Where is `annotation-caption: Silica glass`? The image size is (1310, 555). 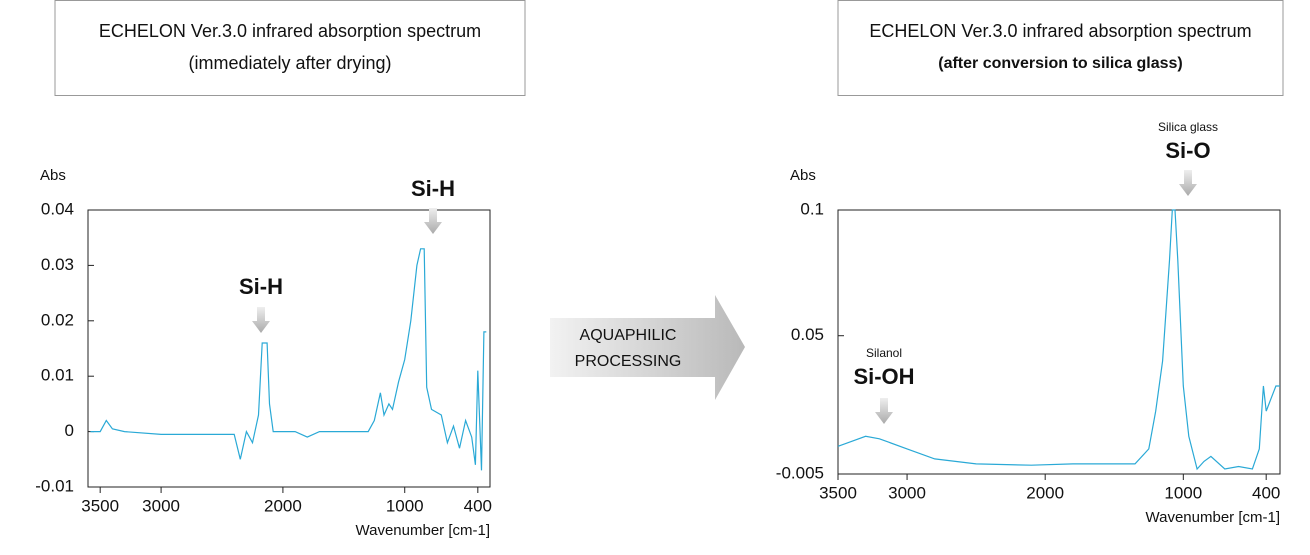 annotation-caption: Silica glass is located at coordinates (1188, 127).